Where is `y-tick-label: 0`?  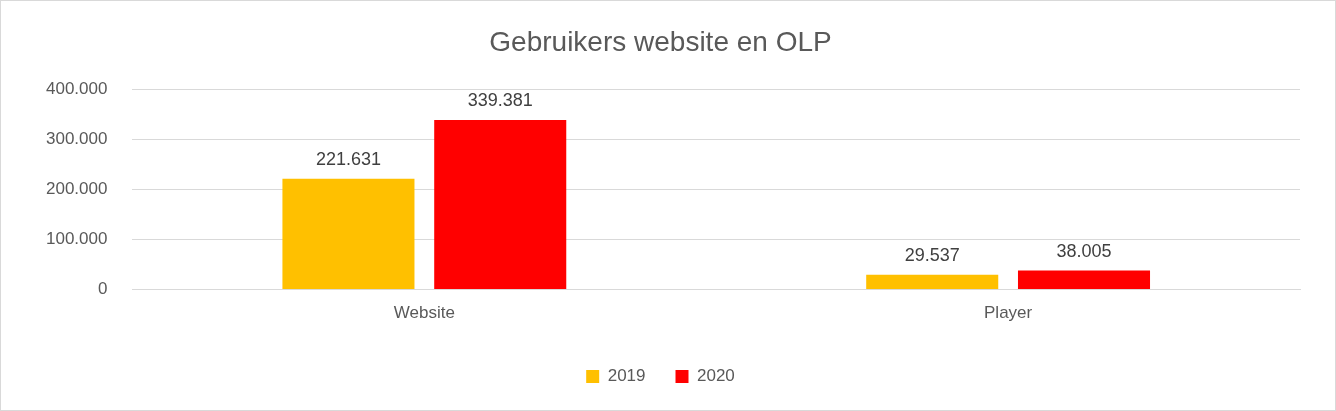
y-tick-label: 0 is located at coordinates (102, 289).